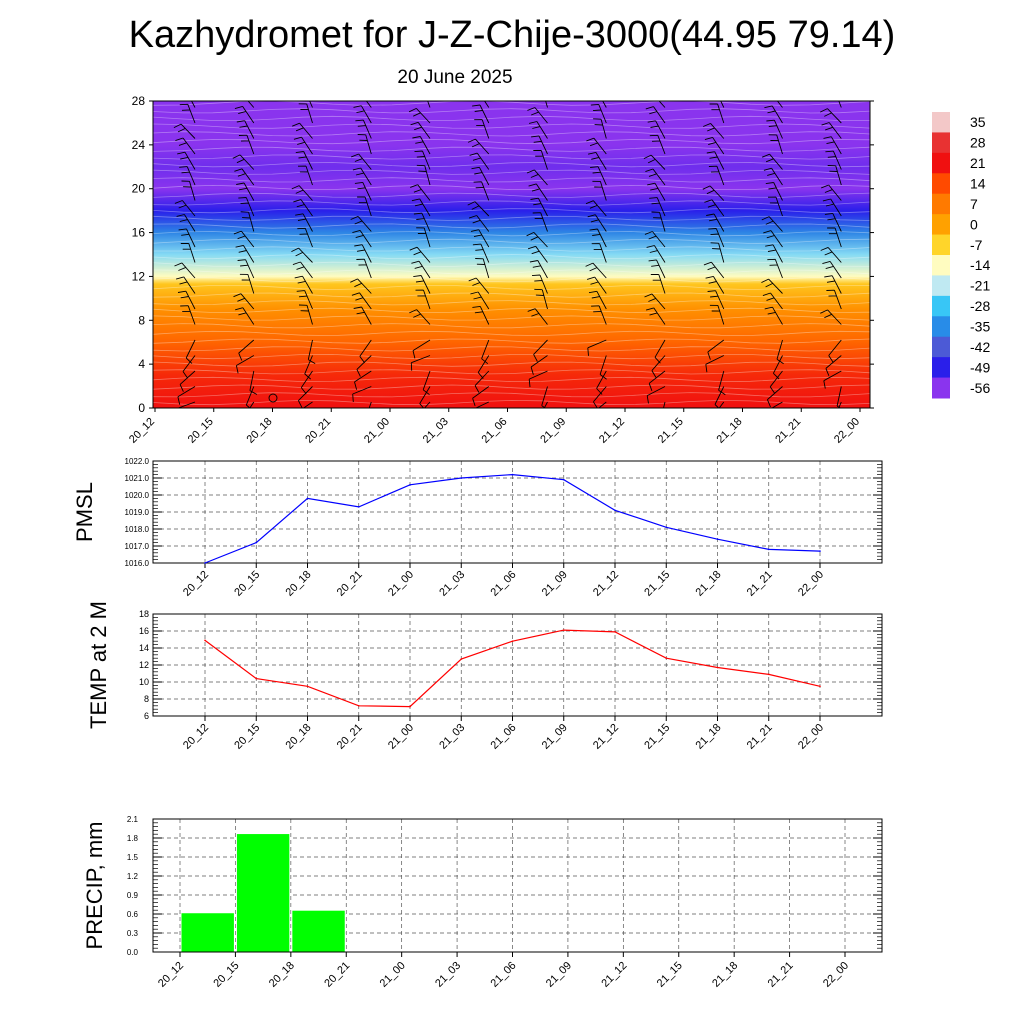 The image size is (1024, 1024). What do you see at coordinates (671, 431) in the screenshot?
I see `x-tick-label: 21_15` at bounding box center [671, 431].